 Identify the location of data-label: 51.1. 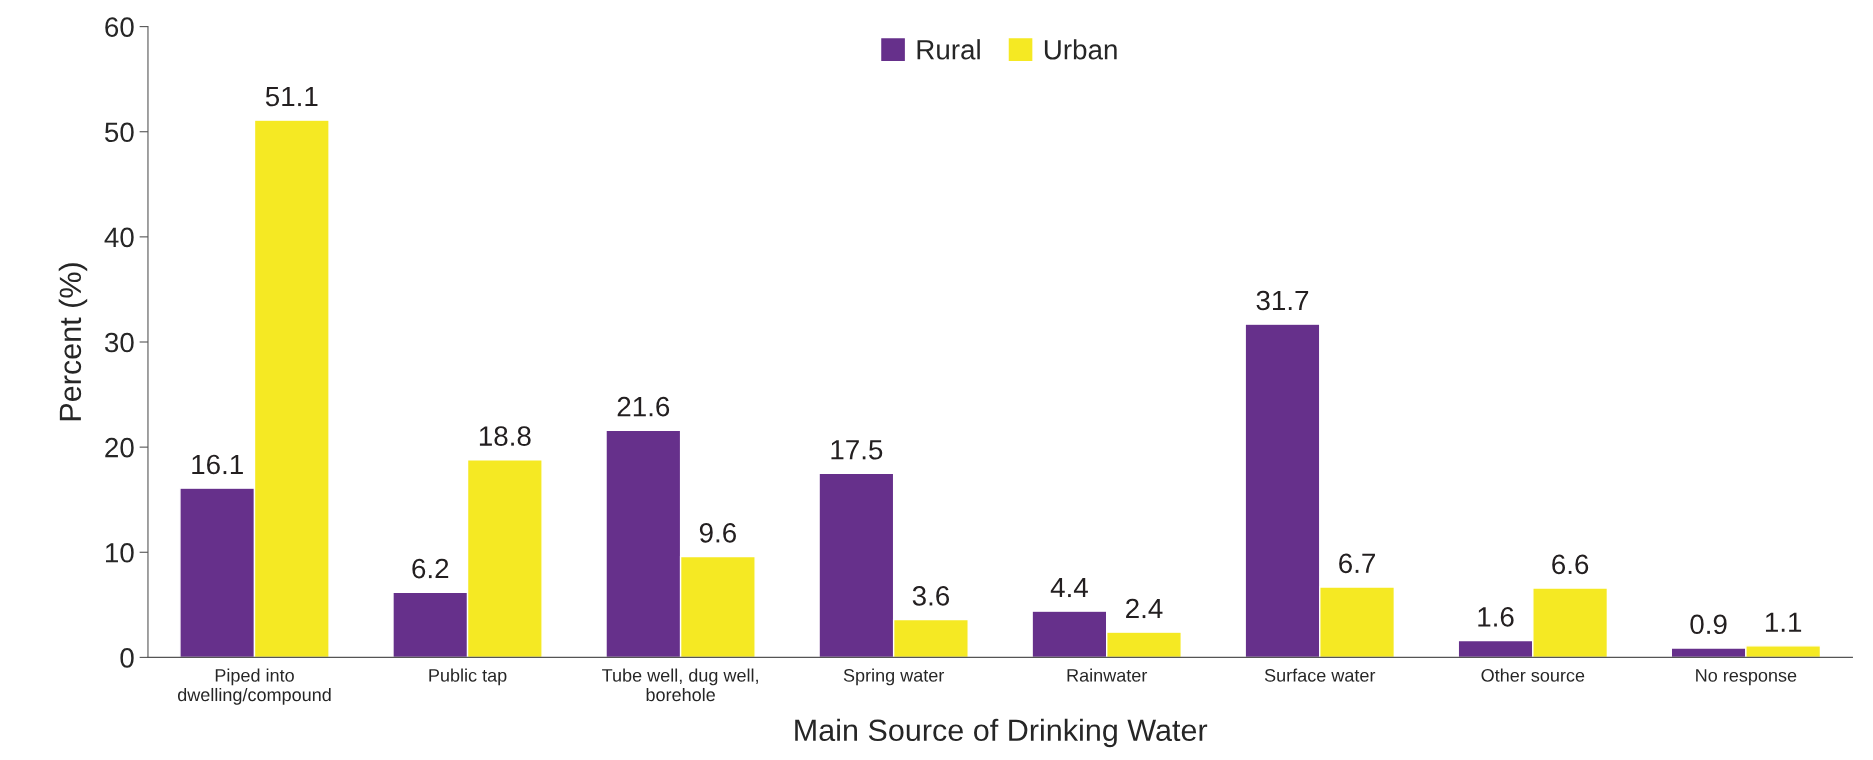
(291, 96).